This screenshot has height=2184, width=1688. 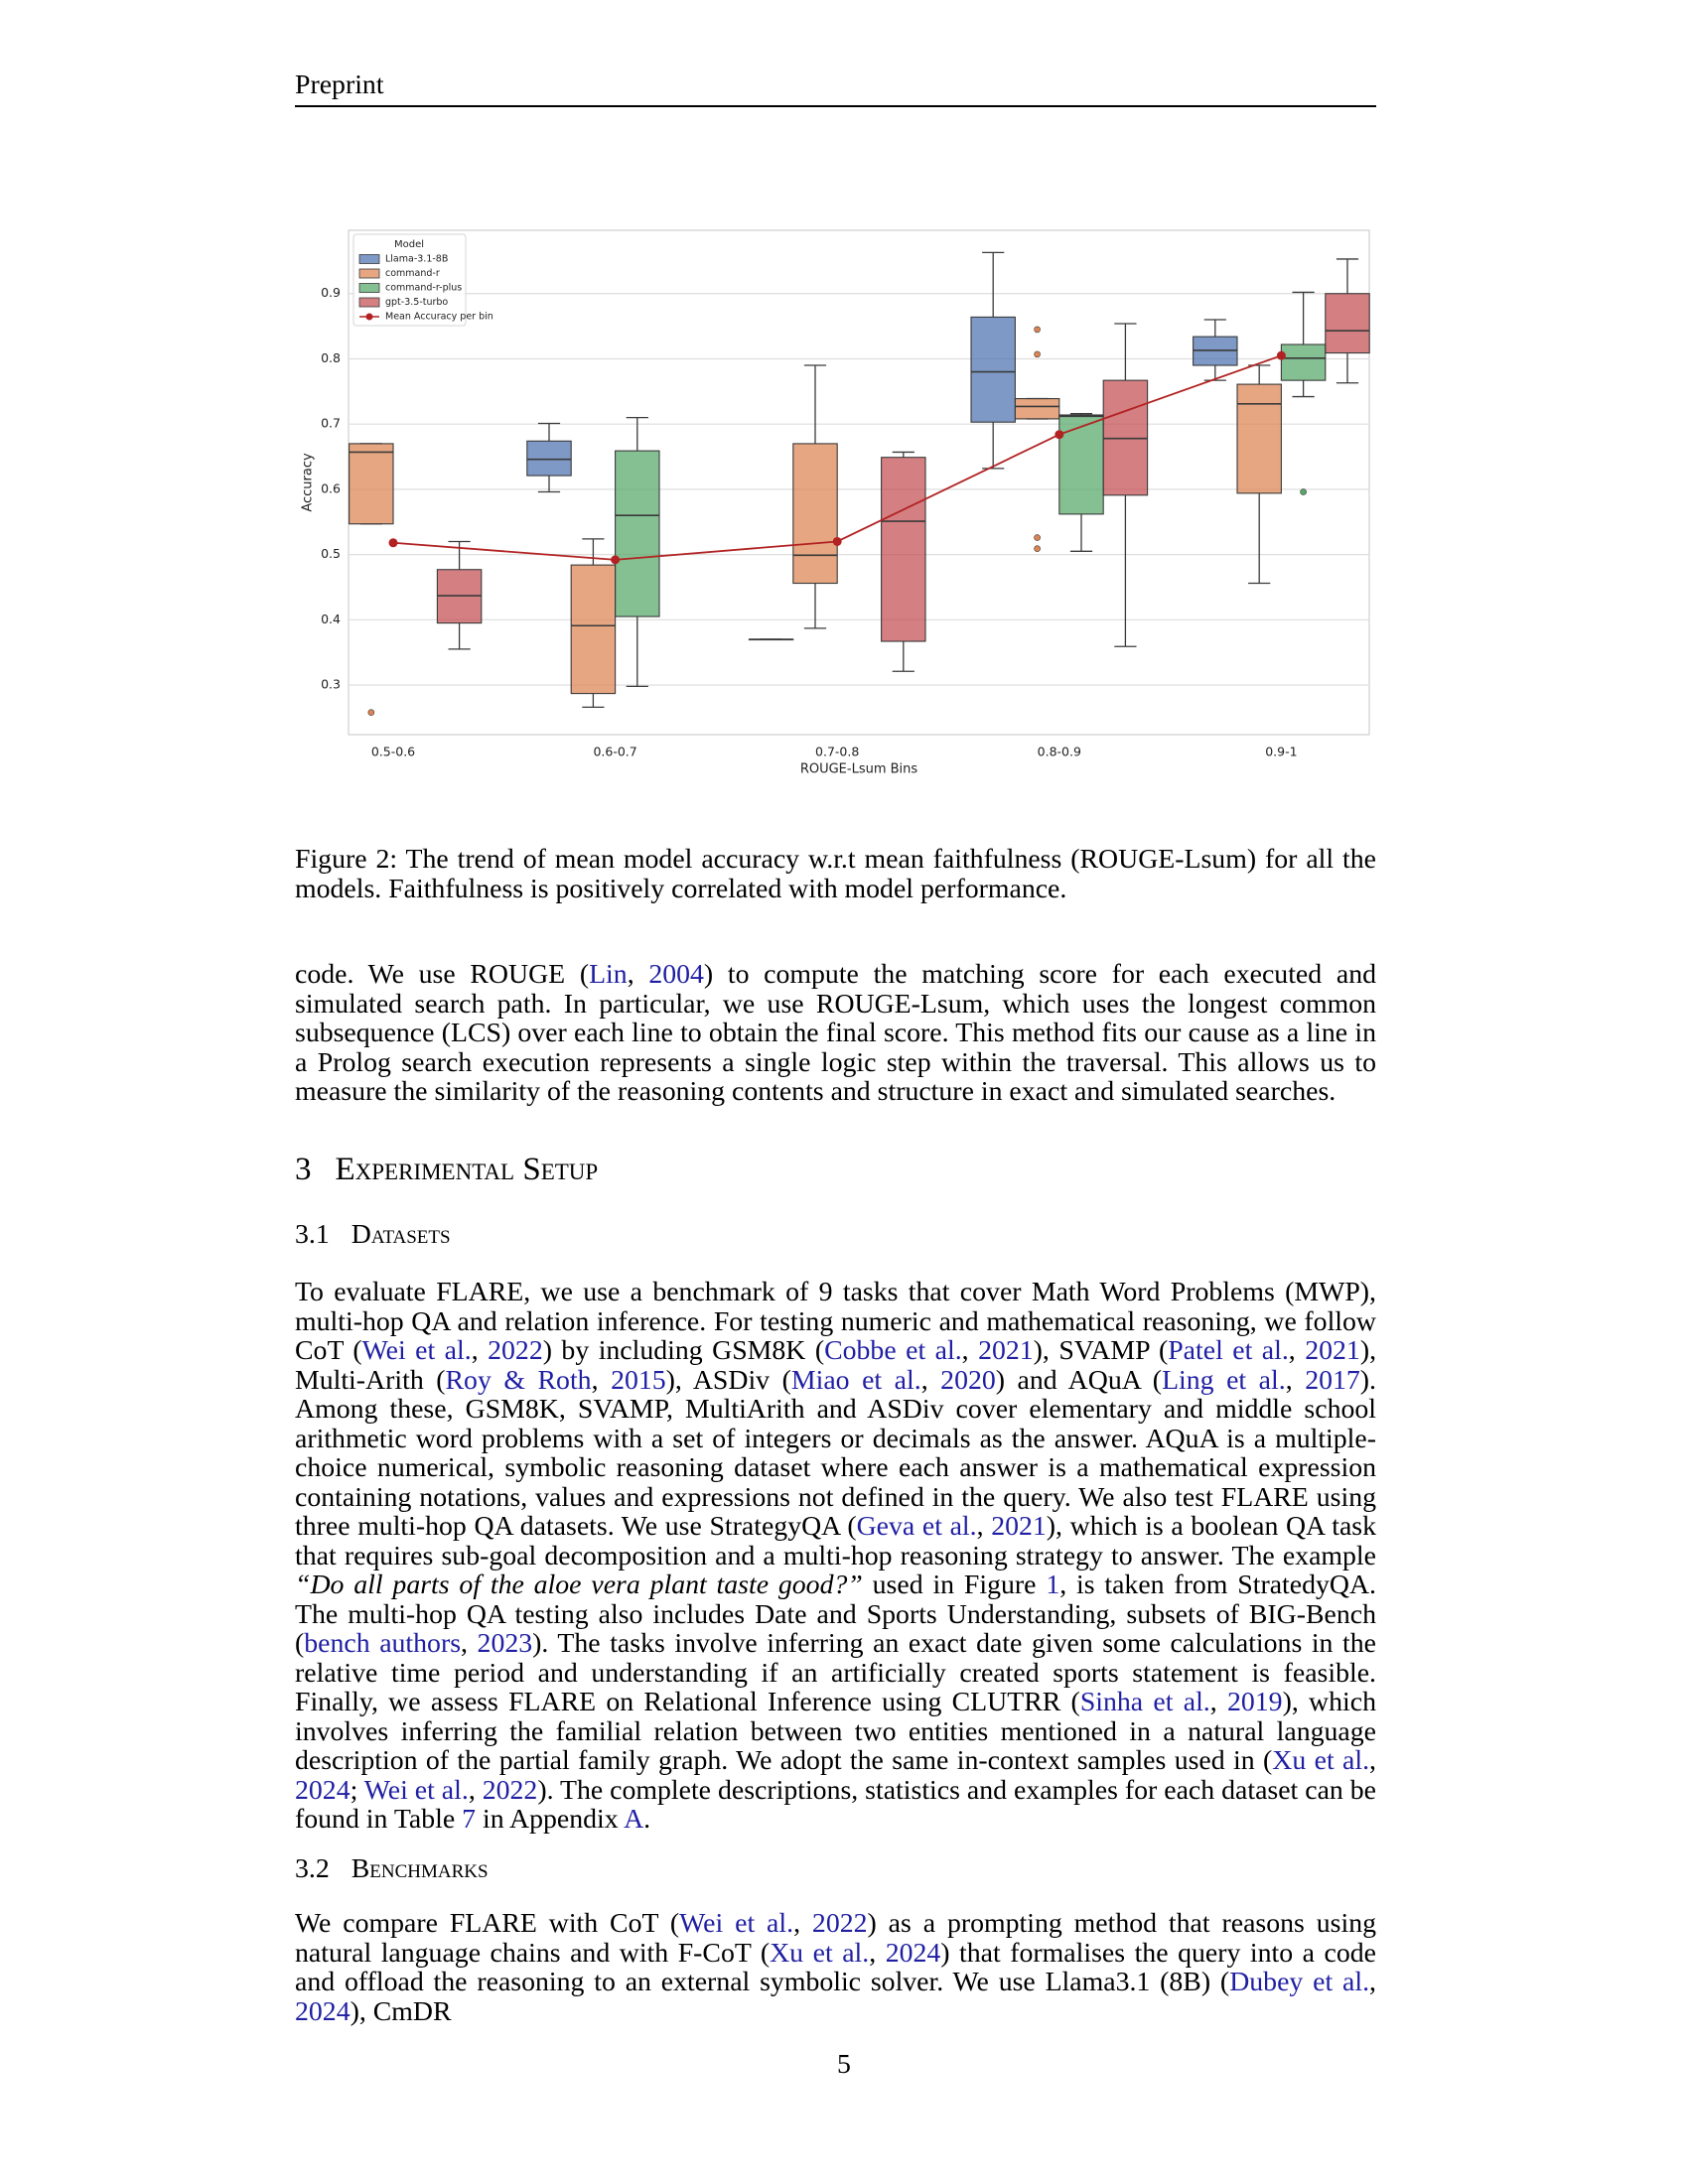 I want to click on text-run: code. We use ROUGE (, so click(x=442, y=974).